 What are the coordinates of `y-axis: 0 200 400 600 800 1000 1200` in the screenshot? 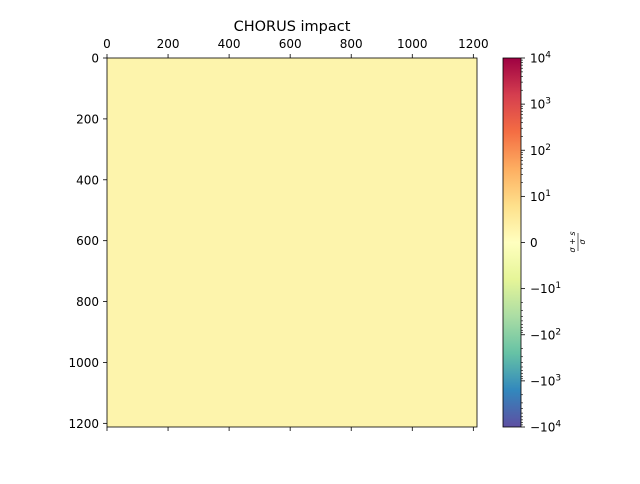 It's located at (87, 241).